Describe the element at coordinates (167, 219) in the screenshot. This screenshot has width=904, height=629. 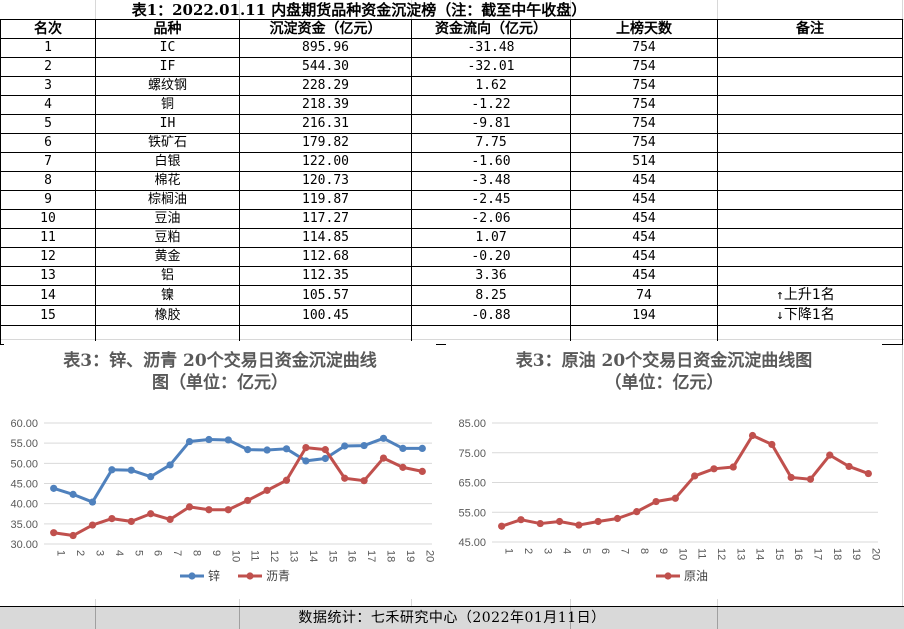
I see `name-cell: 豆油` at that location.